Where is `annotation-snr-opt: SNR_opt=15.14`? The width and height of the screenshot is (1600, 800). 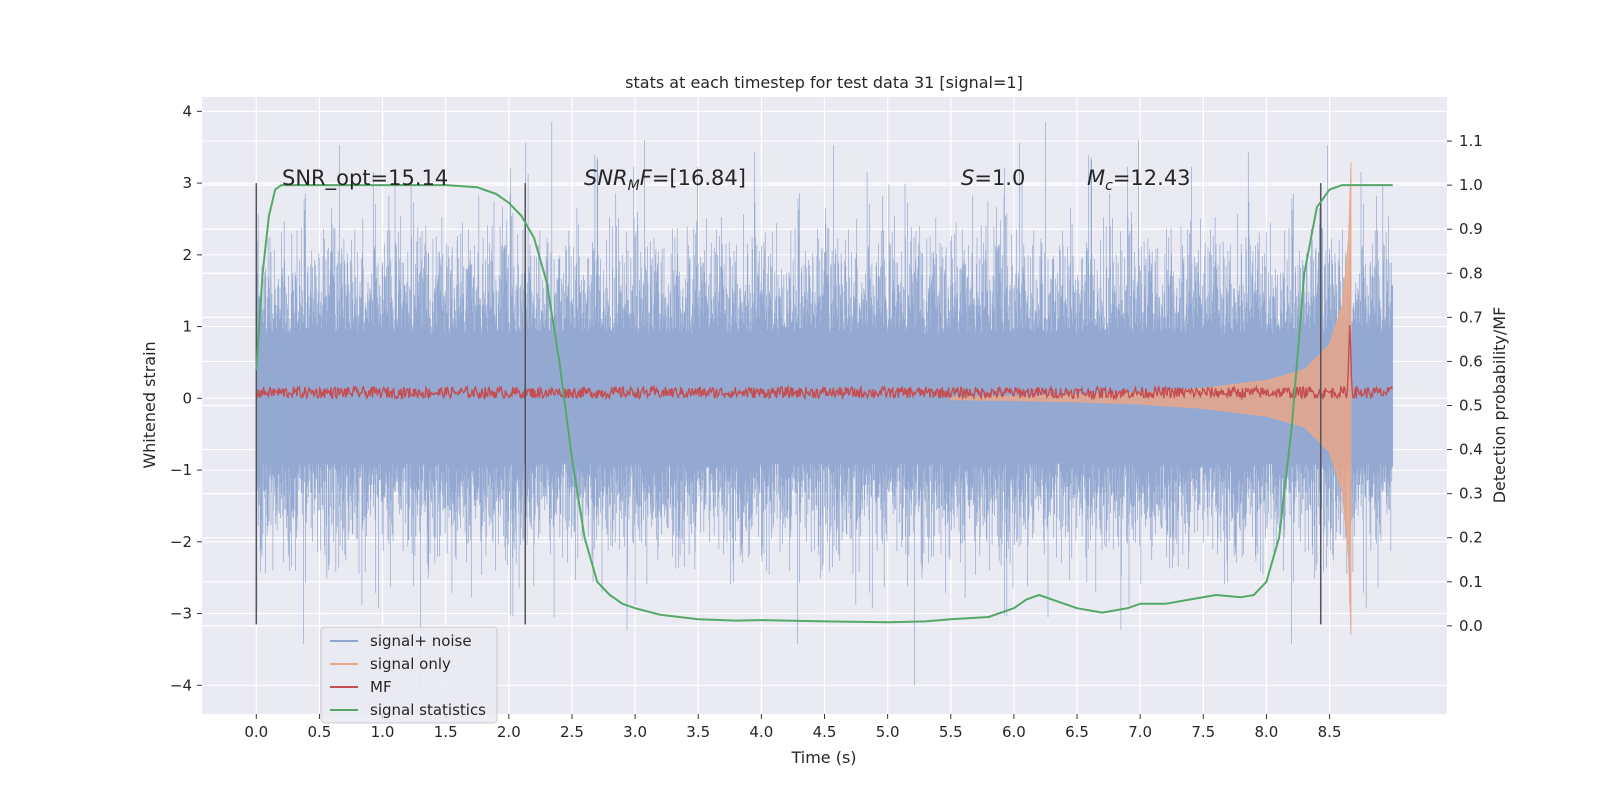 annotation-snr-opt: SNR_opt=15.14 is located at coordinates (365, 178).